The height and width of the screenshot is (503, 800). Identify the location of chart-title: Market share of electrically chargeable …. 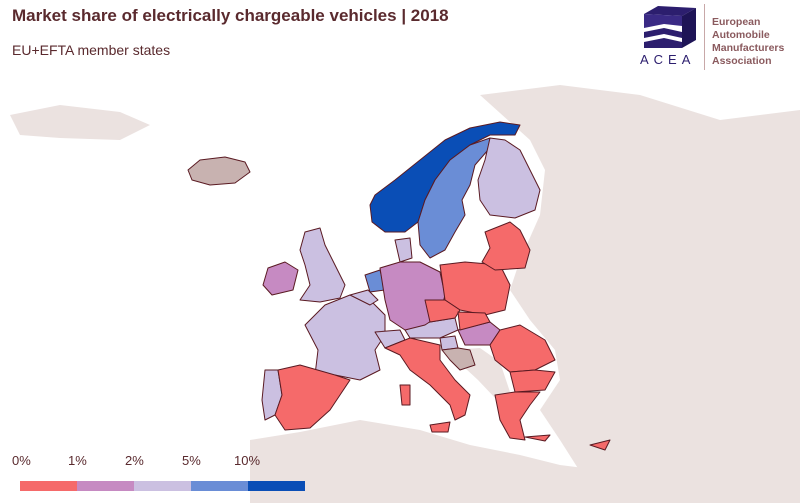
(230, 15).